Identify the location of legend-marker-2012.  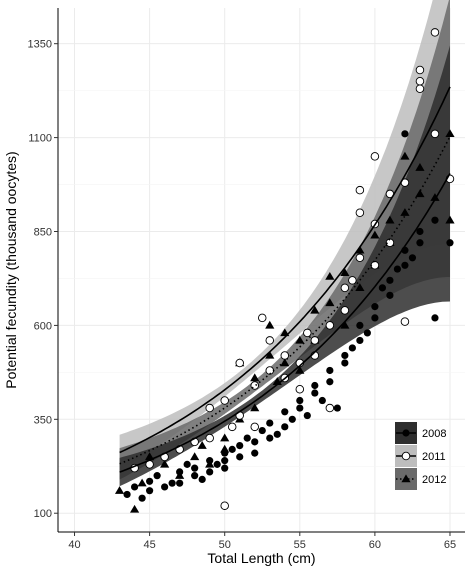
(406, 478).